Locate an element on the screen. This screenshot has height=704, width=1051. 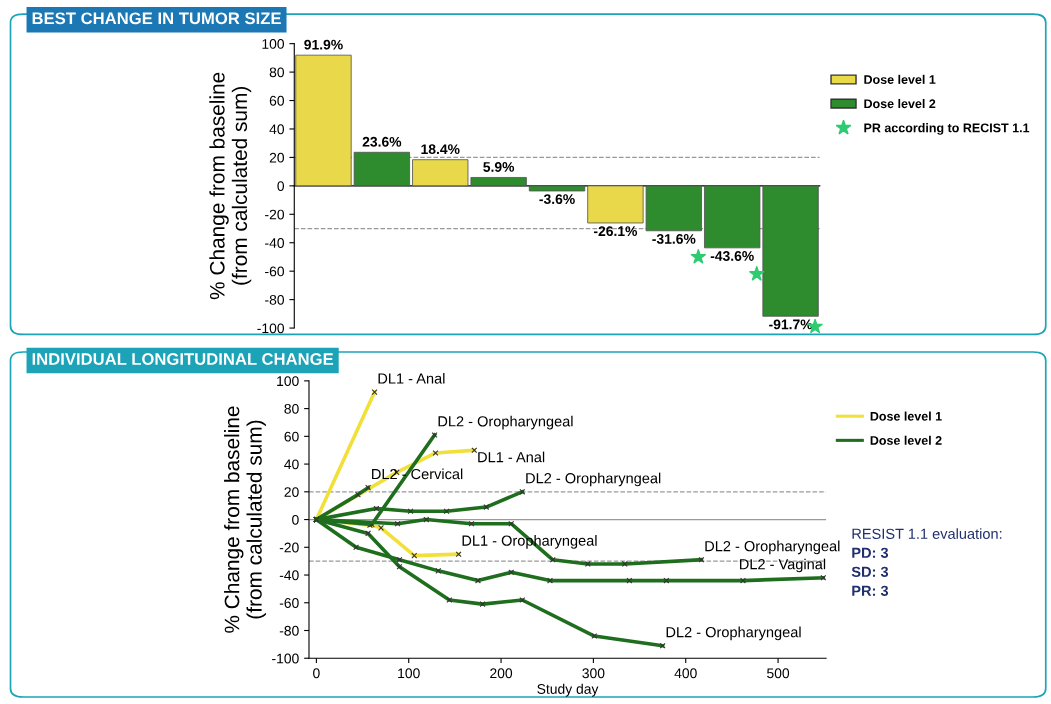
x-tick-label: 300 is located at coordinates (593, 673).